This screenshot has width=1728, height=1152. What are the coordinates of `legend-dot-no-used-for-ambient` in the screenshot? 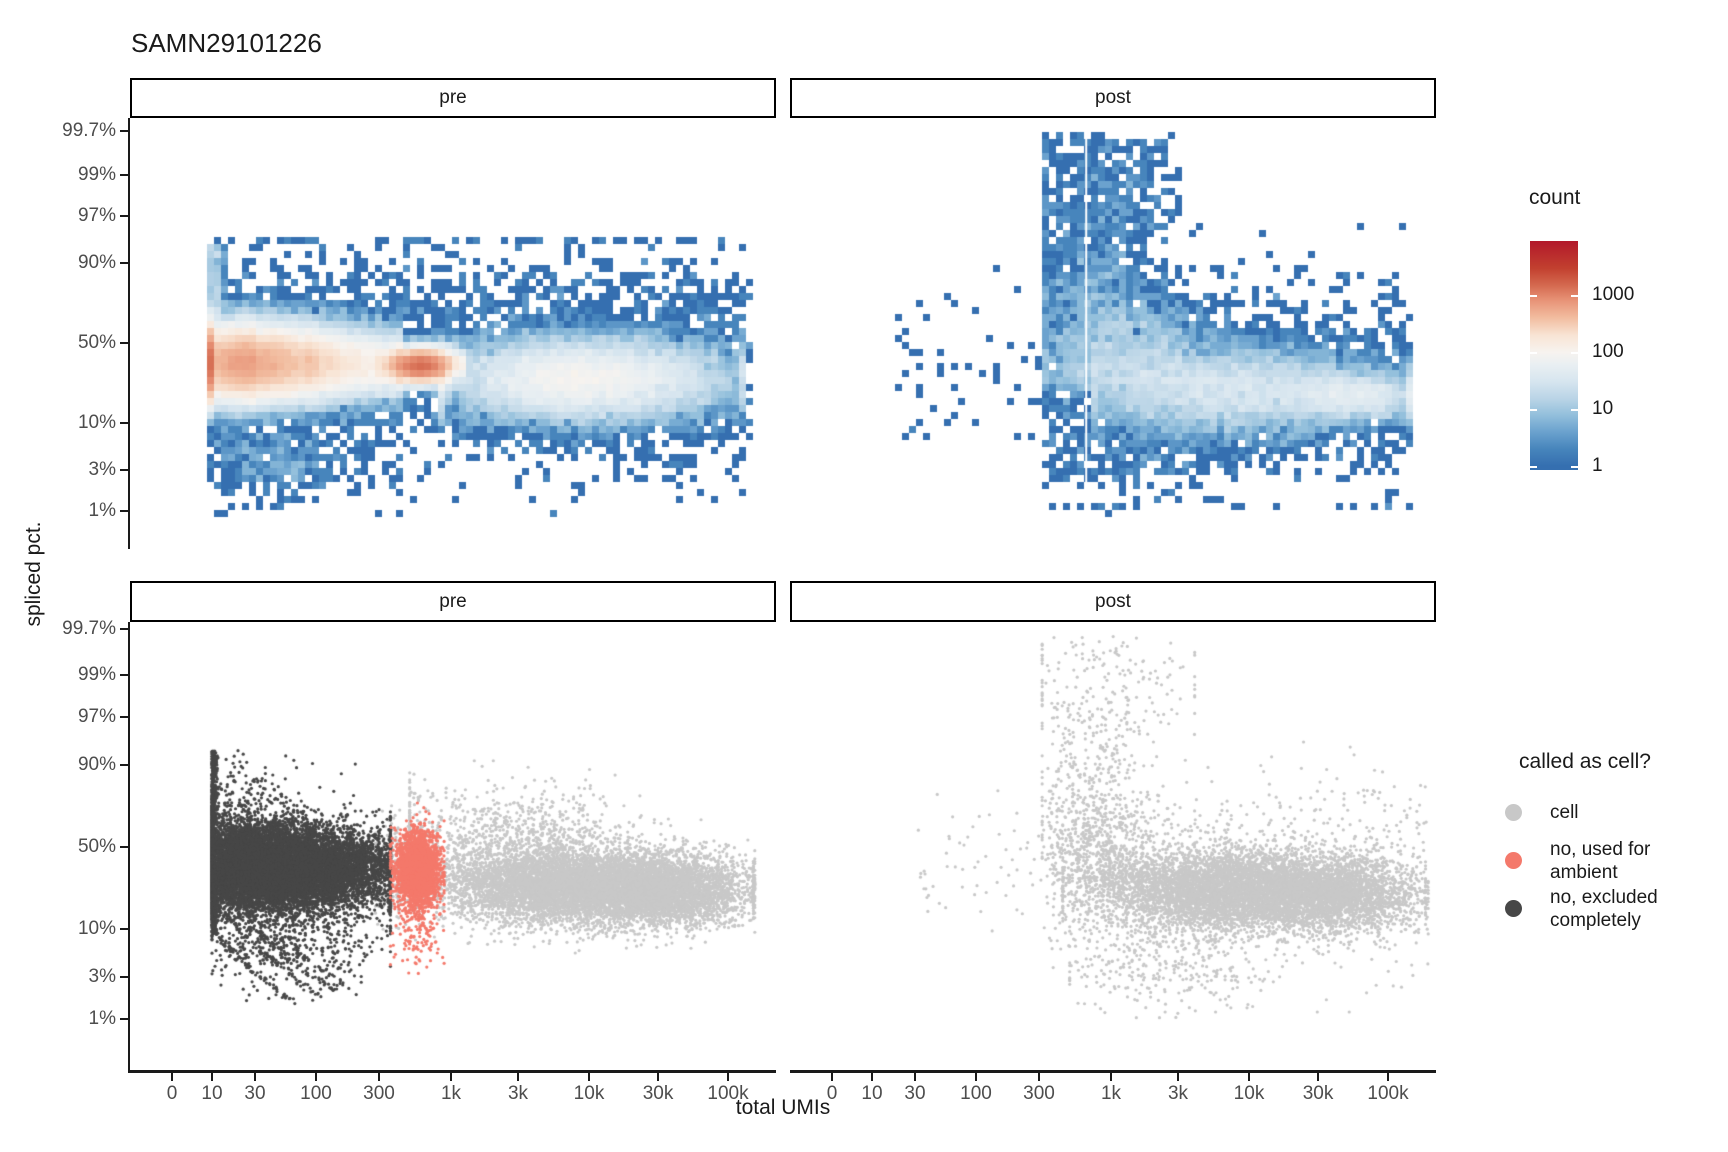 It's located at (1513, 860).